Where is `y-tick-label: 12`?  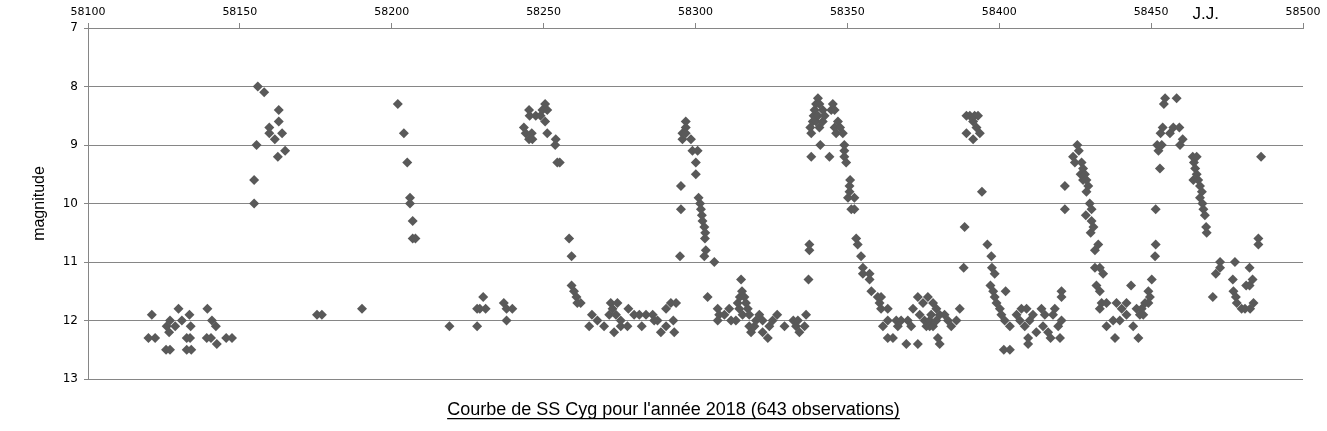 y-tick-label: 12 is located at coordinates (70, 319).